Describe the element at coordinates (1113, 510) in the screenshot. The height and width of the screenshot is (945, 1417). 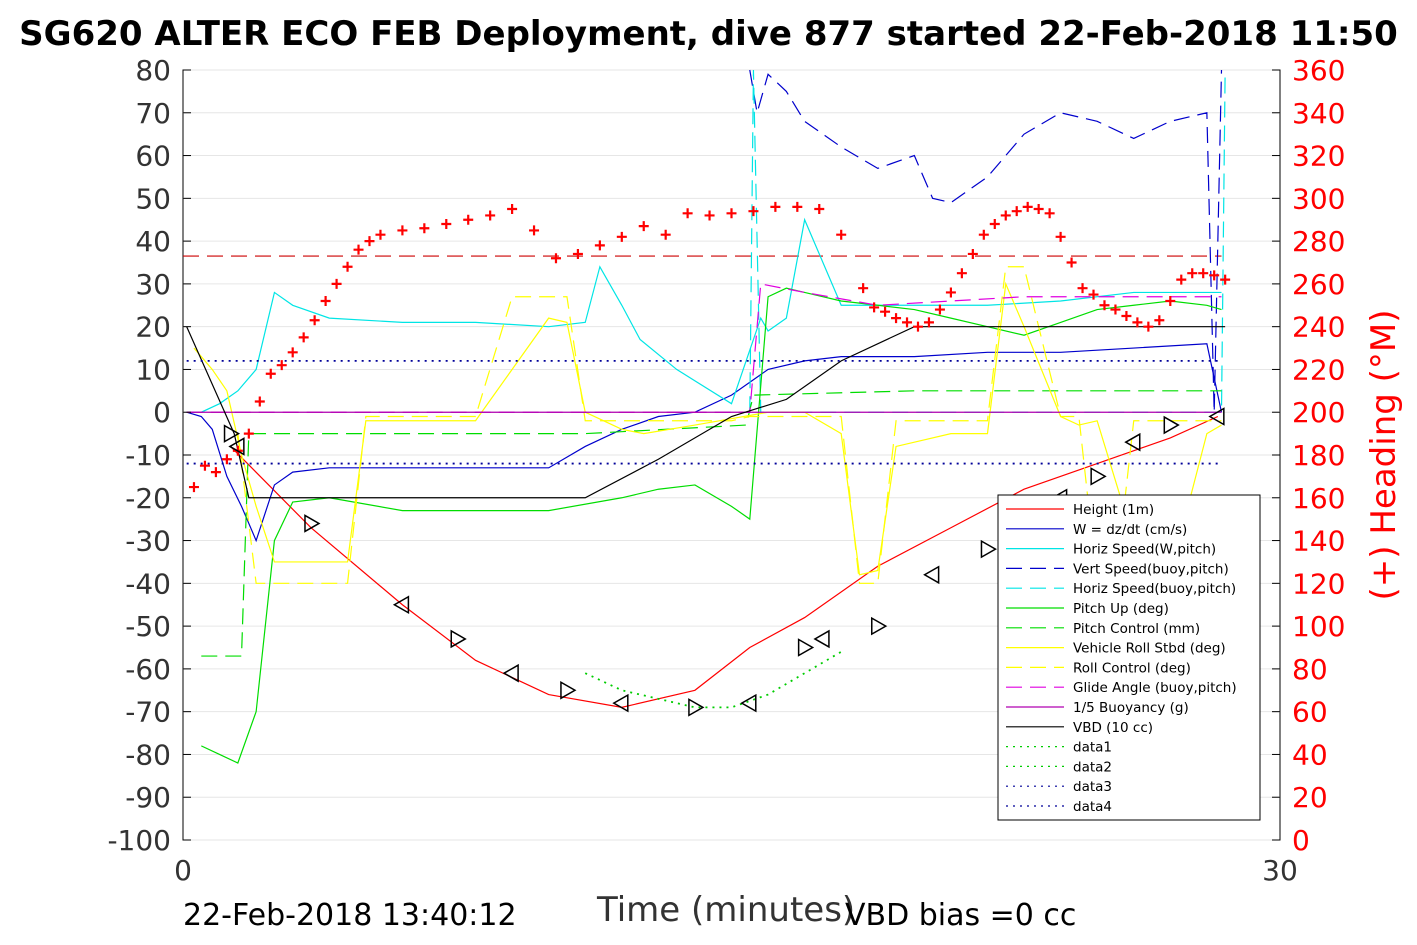
I see `legend-label: Height (1m)` at that location.